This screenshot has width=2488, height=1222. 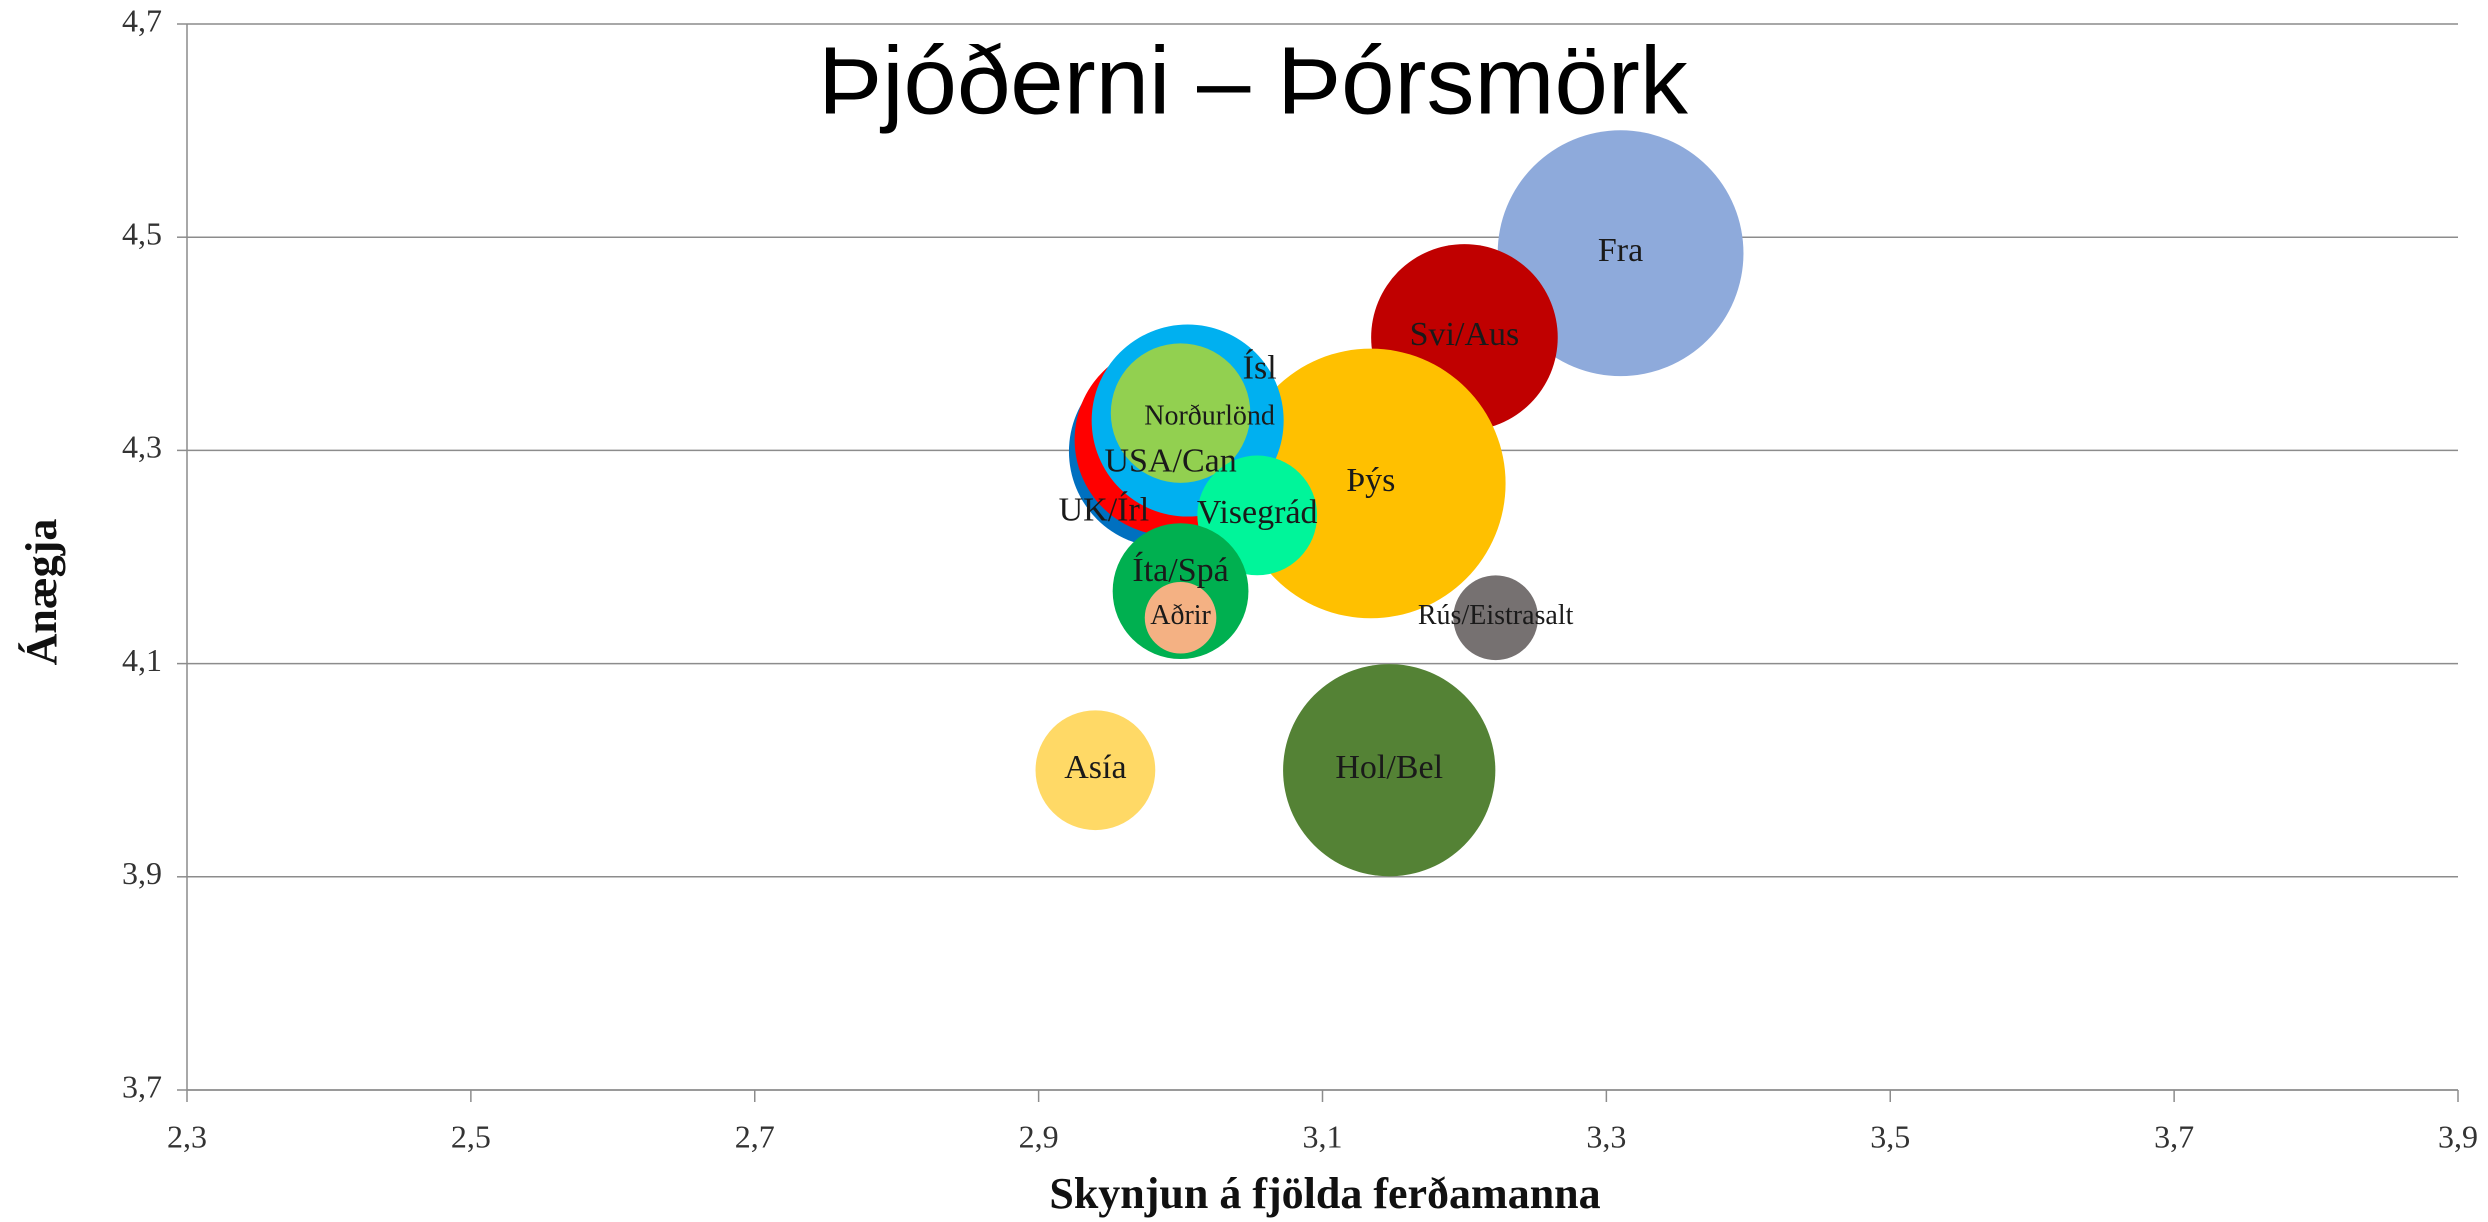 What do you see at coordinates (142, 1086) in the screenshot?
I see `y-tick-label: 3,7` at bounding box center [142, 1086].